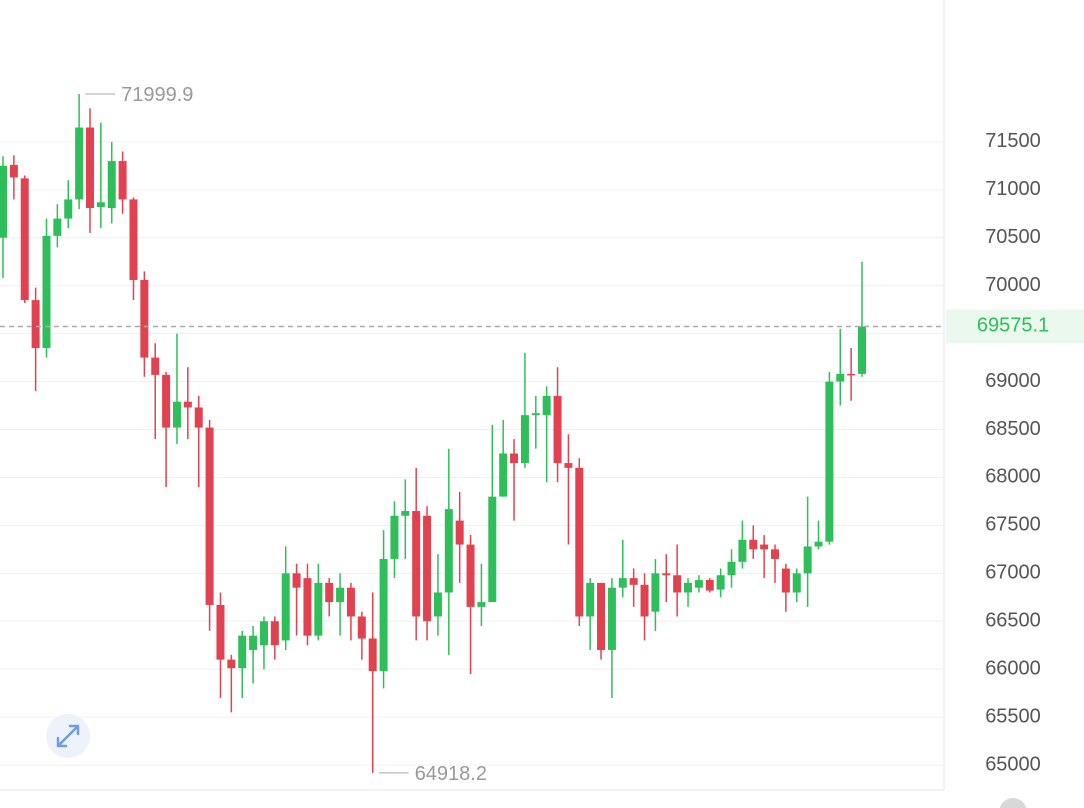  What do you see at coordinates (1013, 237) in the screenshot?
I see `y-tick-label: 70500` at bounding box center [1013, 237].